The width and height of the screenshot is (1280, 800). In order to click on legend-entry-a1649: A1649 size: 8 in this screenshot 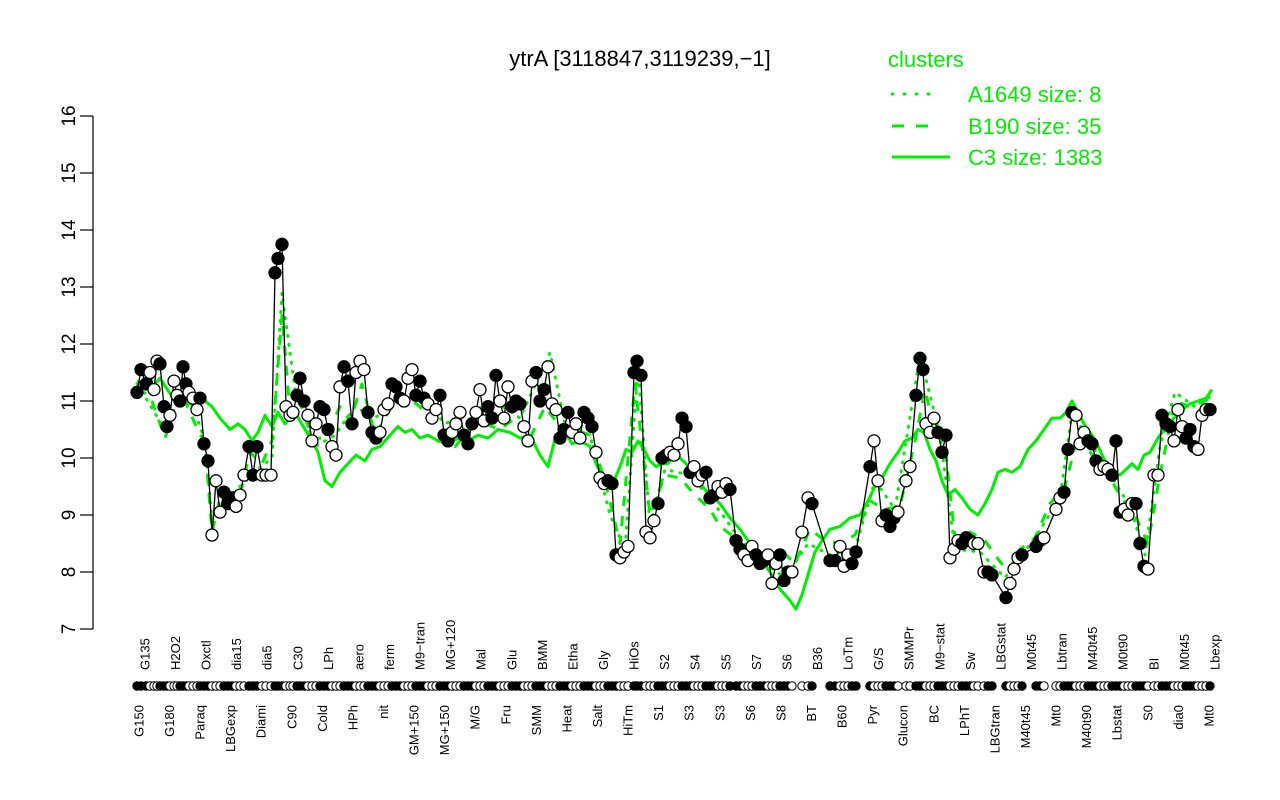, I will do `click(1034, 94)`.